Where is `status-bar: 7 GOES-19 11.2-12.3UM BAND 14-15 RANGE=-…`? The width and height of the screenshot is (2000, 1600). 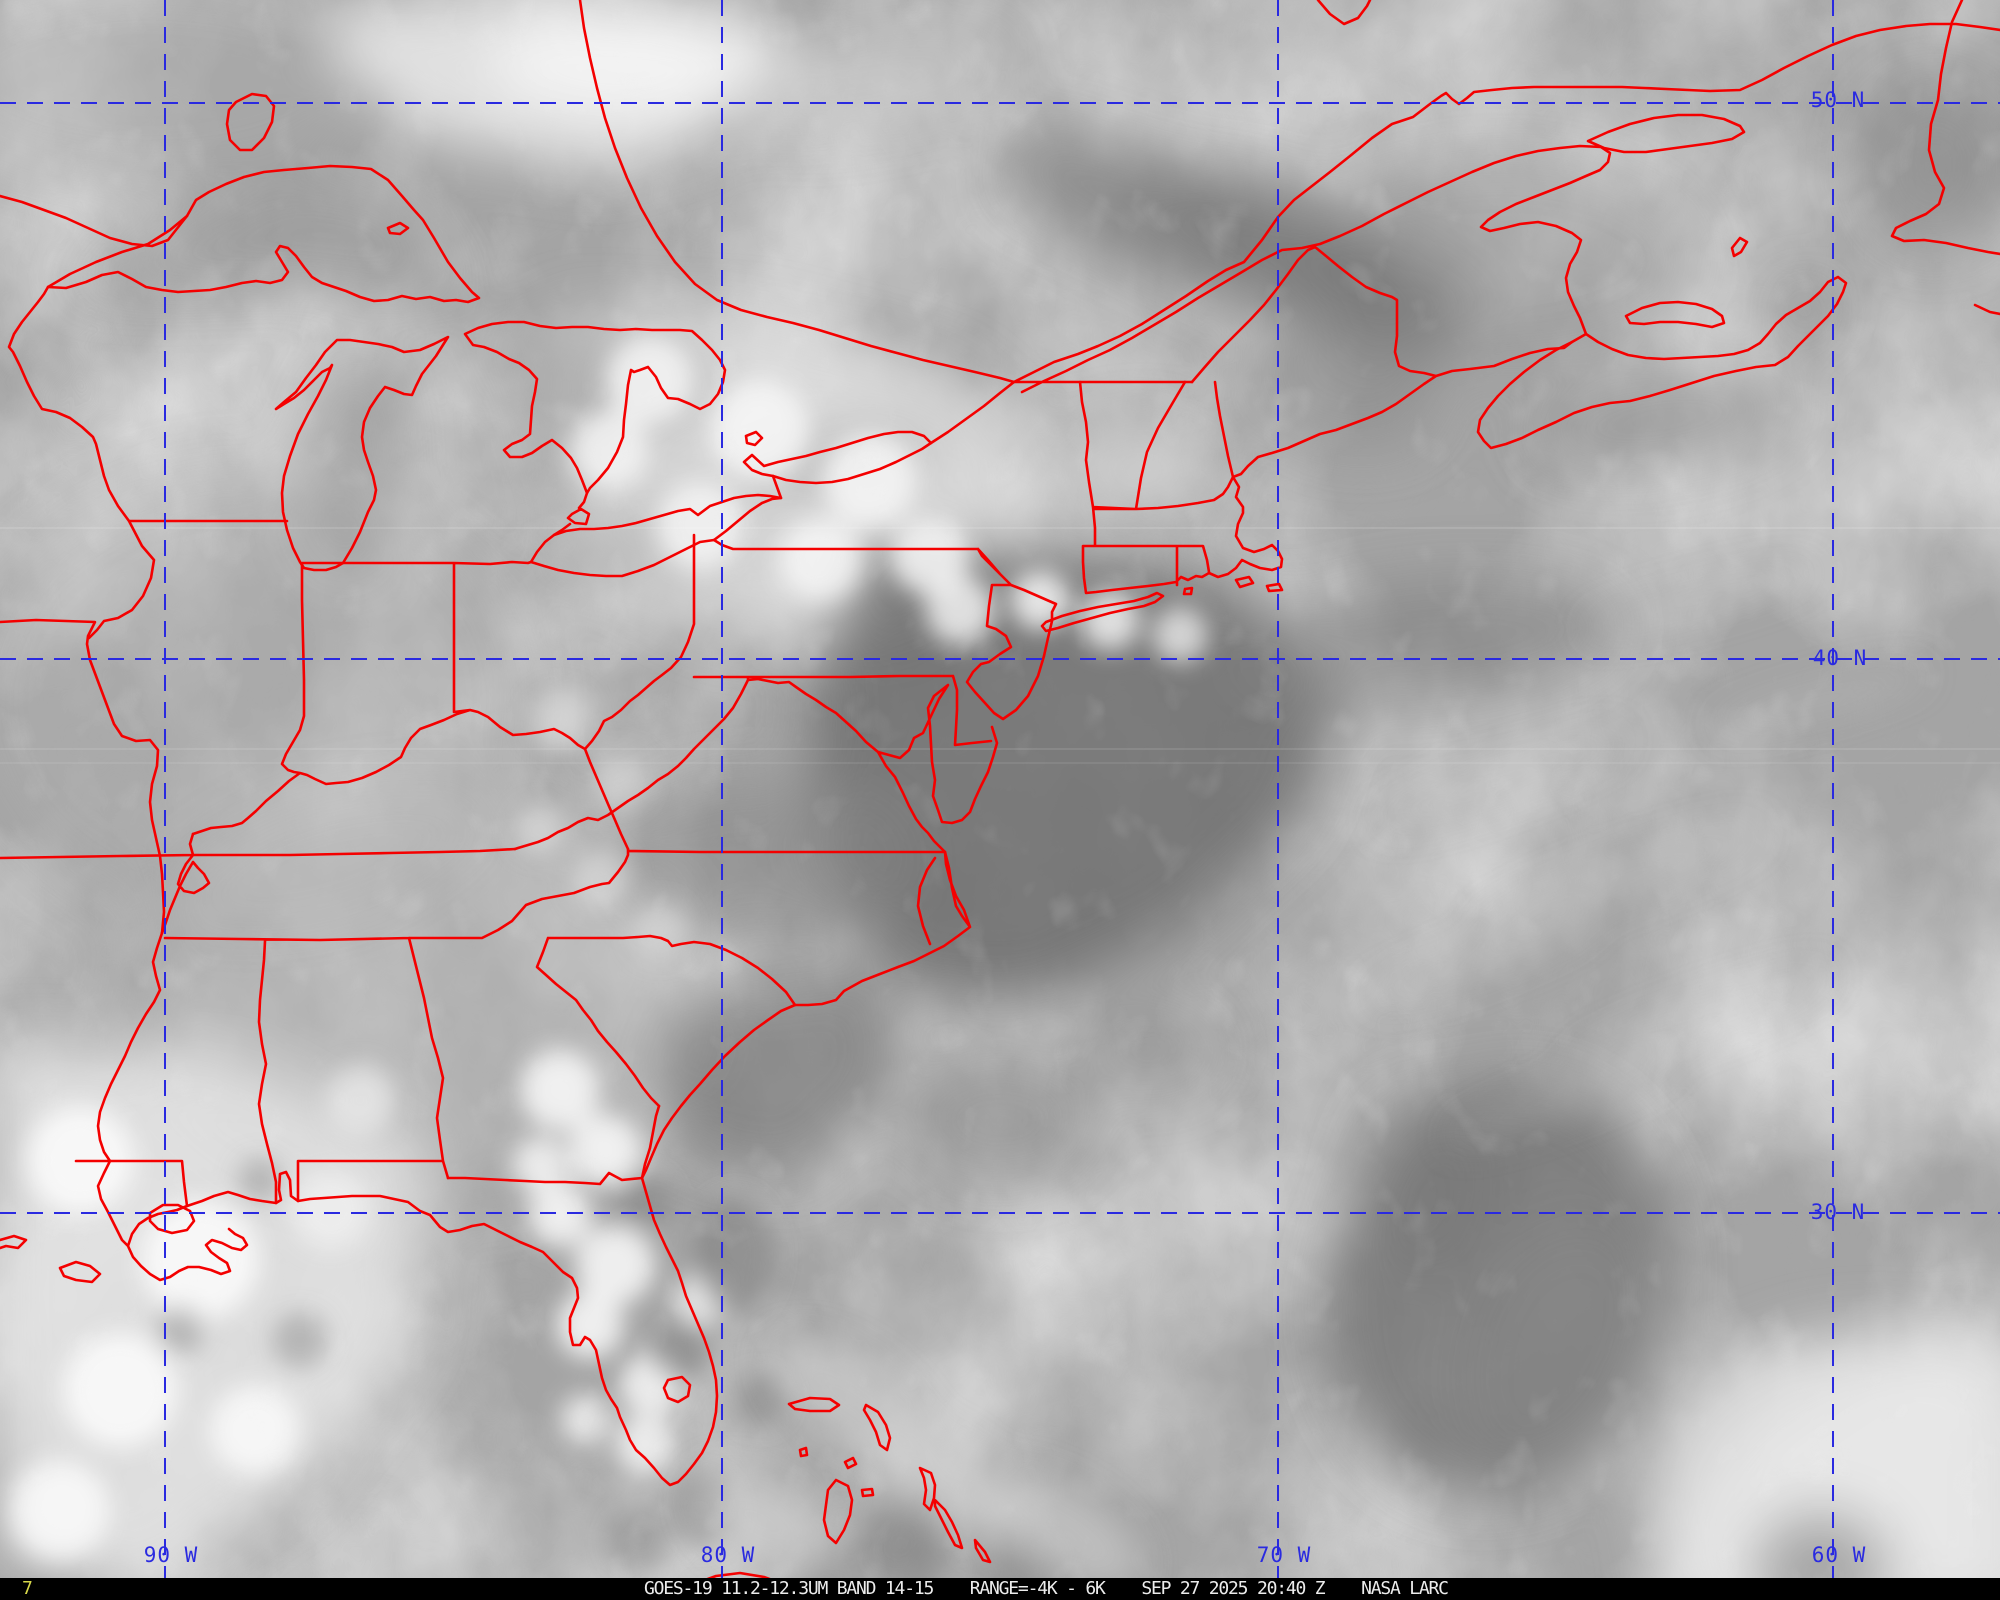 status-bar: 7 GOES-19 11.2-12.3UM BAND 14-15 RANGE=-… is located at coordinates (1000, 1589).